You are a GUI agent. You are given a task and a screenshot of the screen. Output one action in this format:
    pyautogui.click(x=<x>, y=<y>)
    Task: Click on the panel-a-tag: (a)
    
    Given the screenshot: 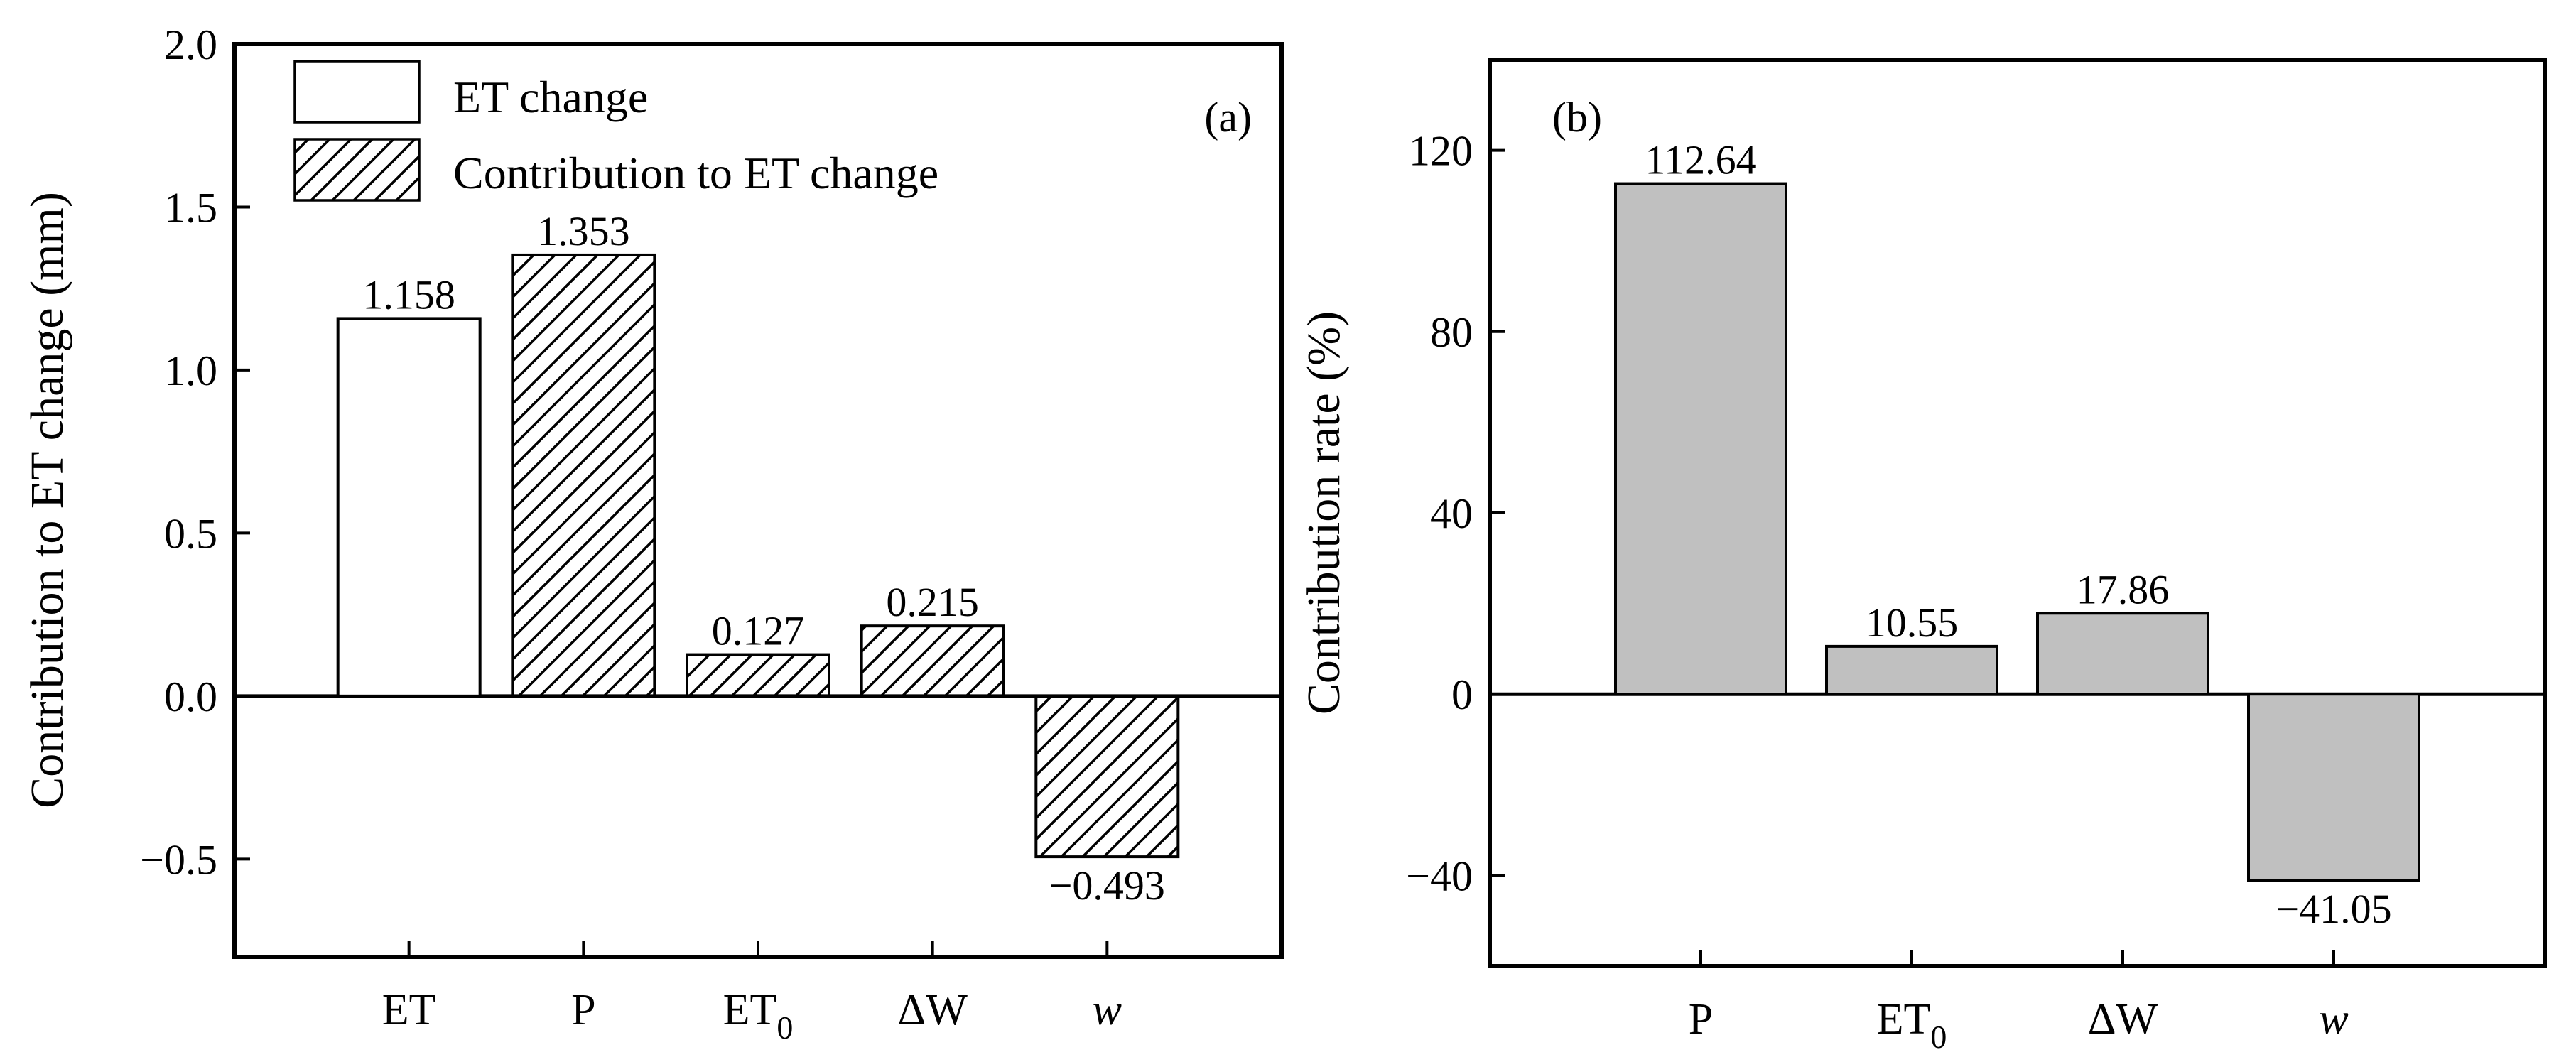 What is the action you would take?
    pyautogui.click(x=1228, y=117)
    